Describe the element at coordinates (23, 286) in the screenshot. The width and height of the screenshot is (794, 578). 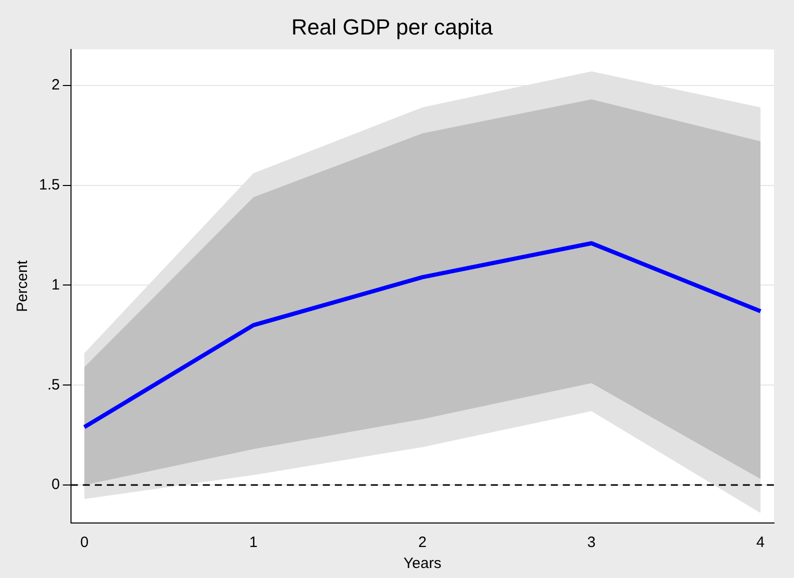
I see `y-axis-title: Percent` at that location.